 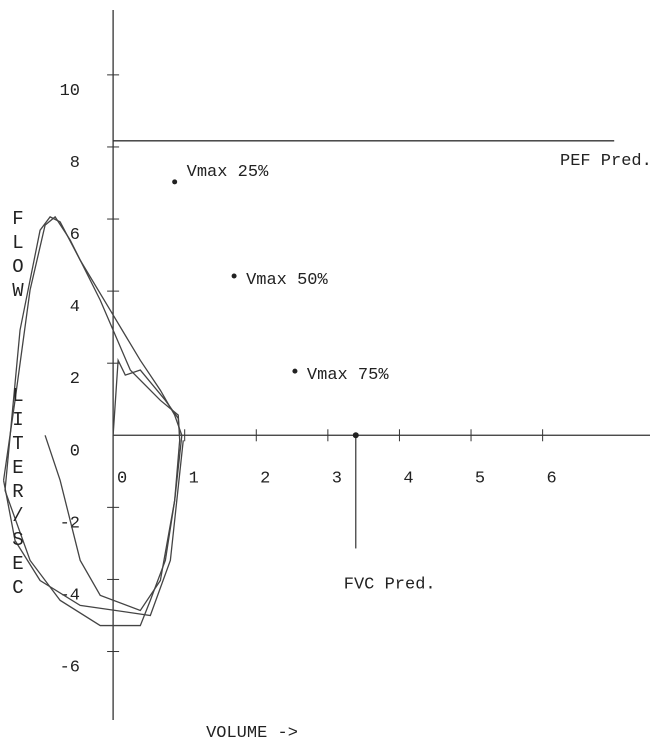 What do you see at coordinates (70, 668) in the screenshot?
I see `y-tick-label: -6` at bounding box center [70, 668].